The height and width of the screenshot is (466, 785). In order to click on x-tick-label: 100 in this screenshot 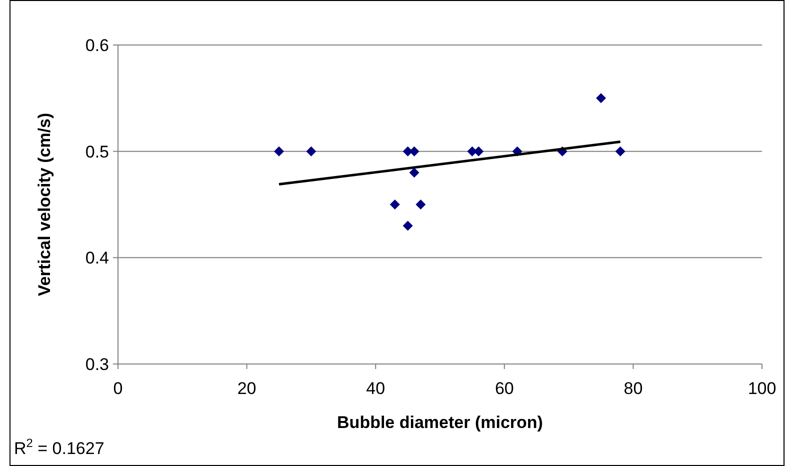, I will do `click(762, 388)`.